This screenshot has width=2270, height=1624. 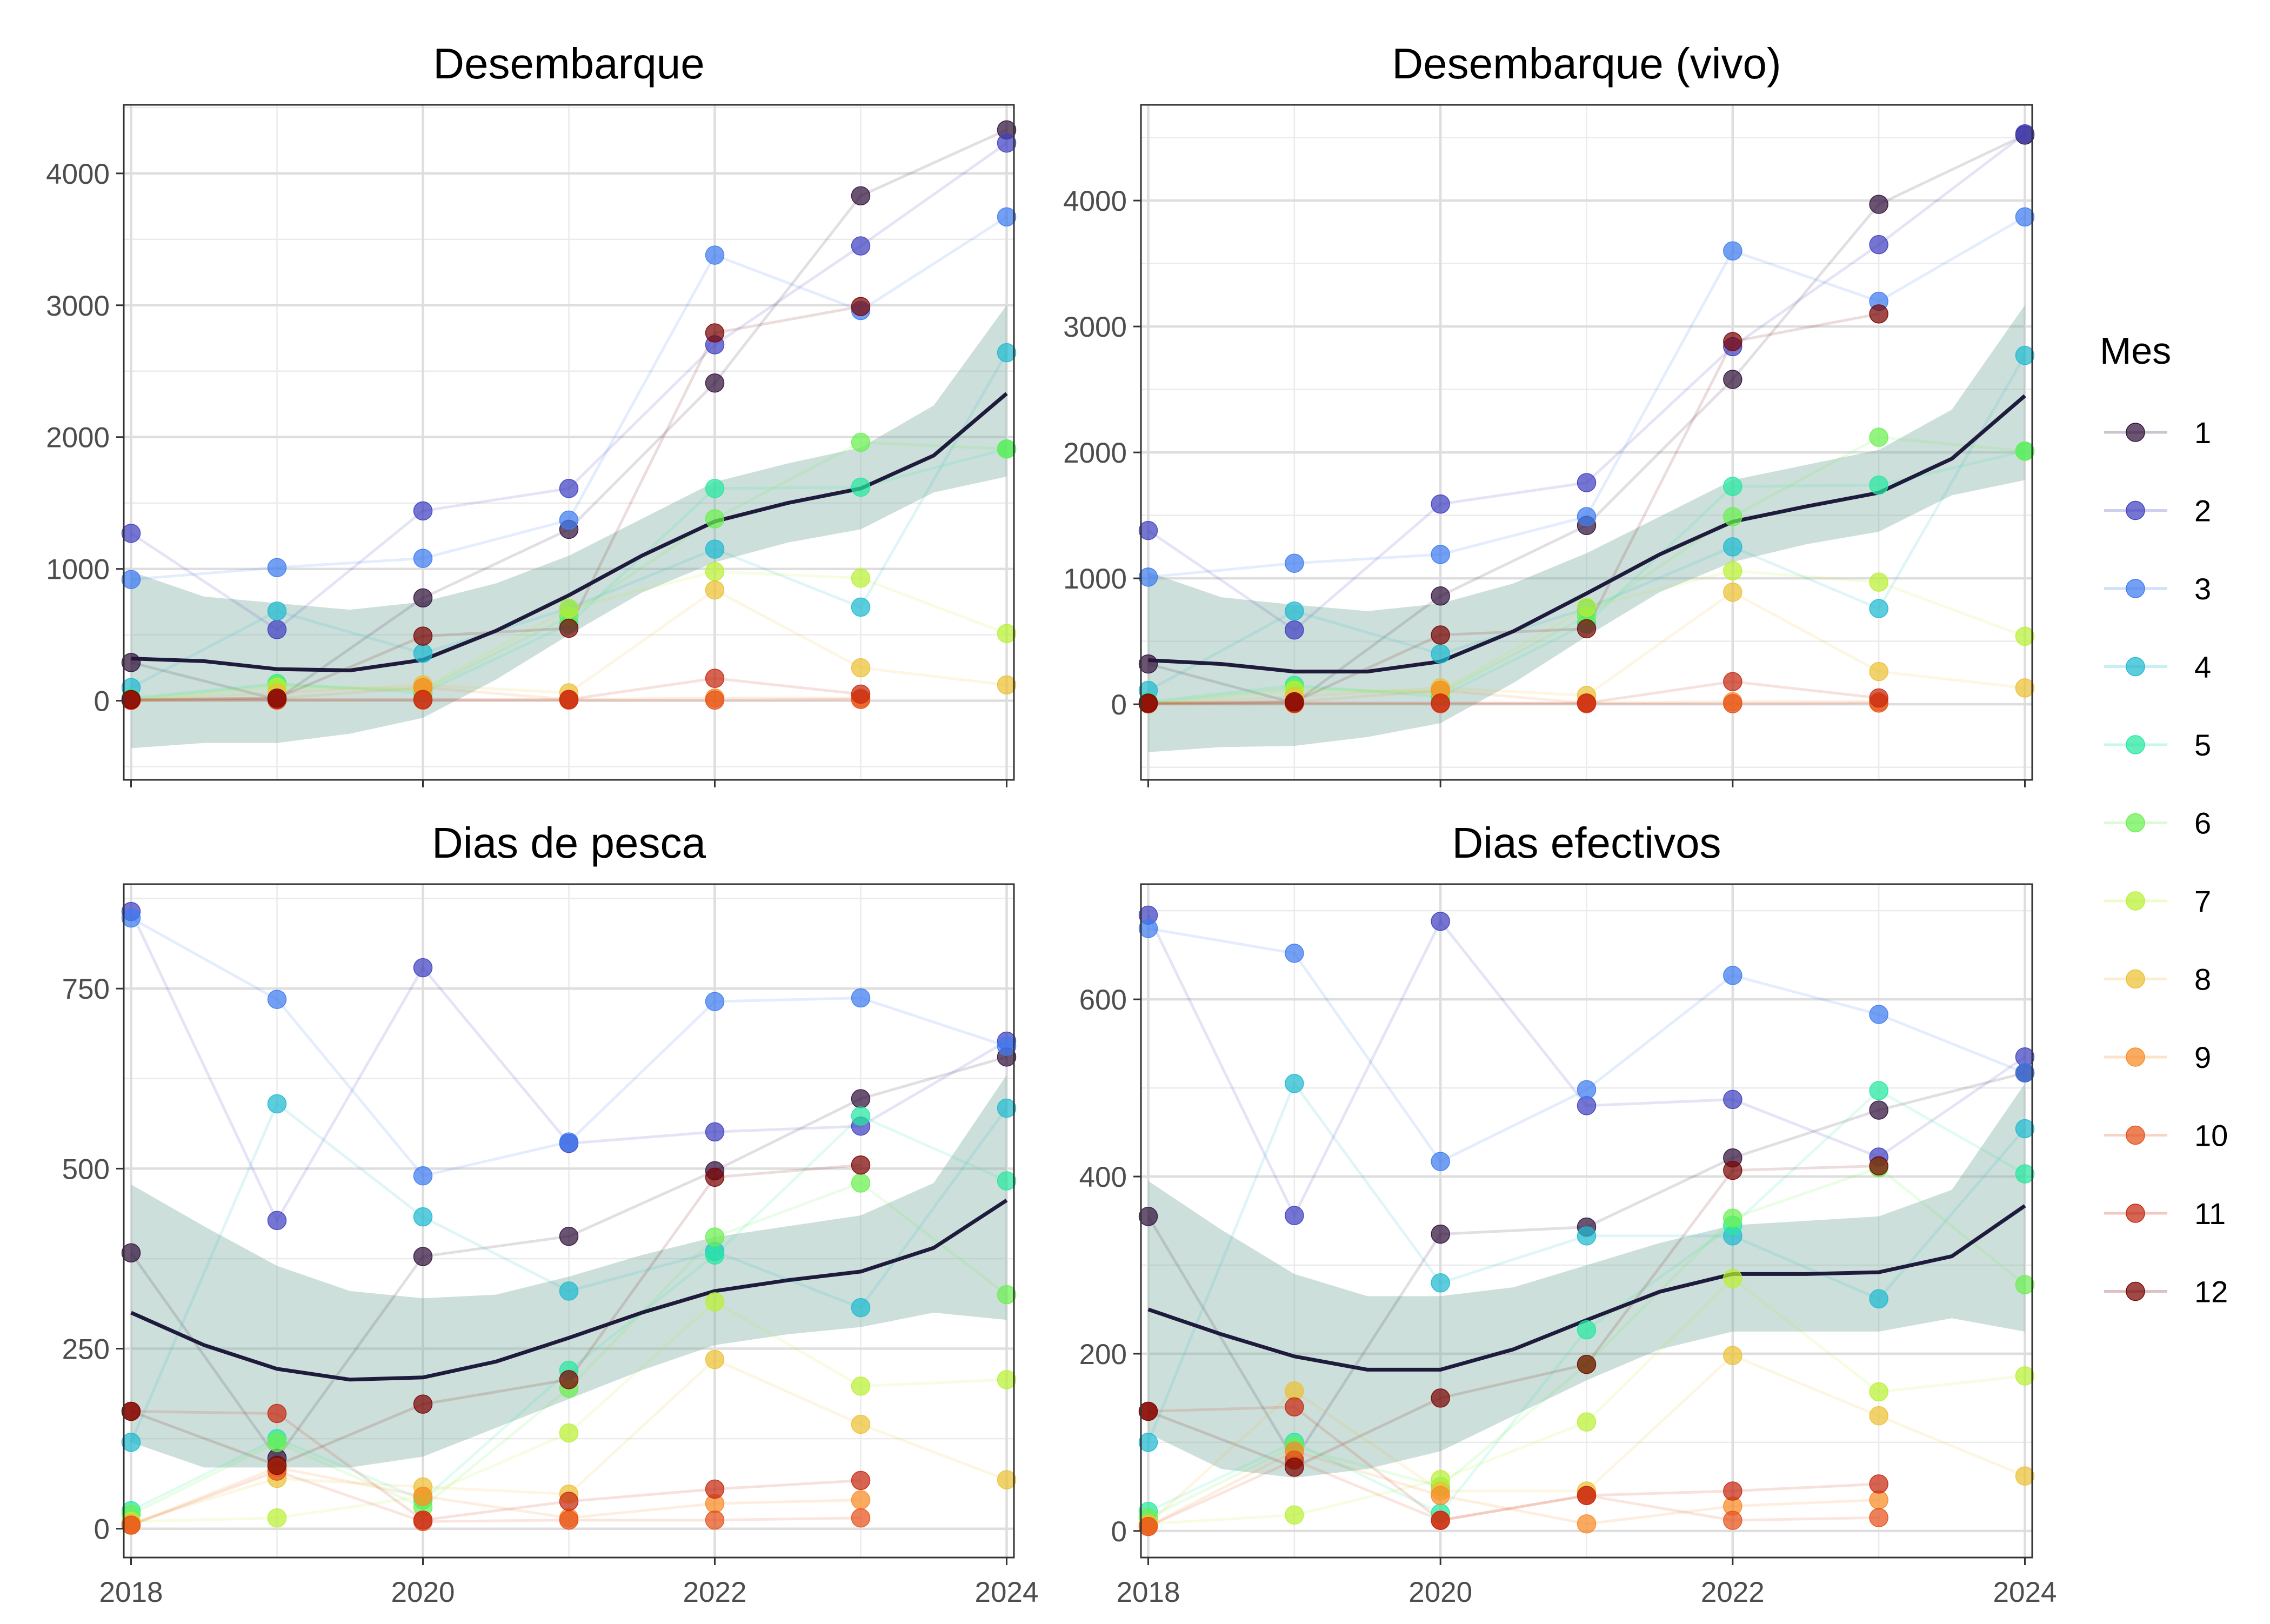 What do you see at coordinates (1586, 843) in the screenshot?
I see `panel-title: Dias efectivos` at bounding box center [1586, 843].